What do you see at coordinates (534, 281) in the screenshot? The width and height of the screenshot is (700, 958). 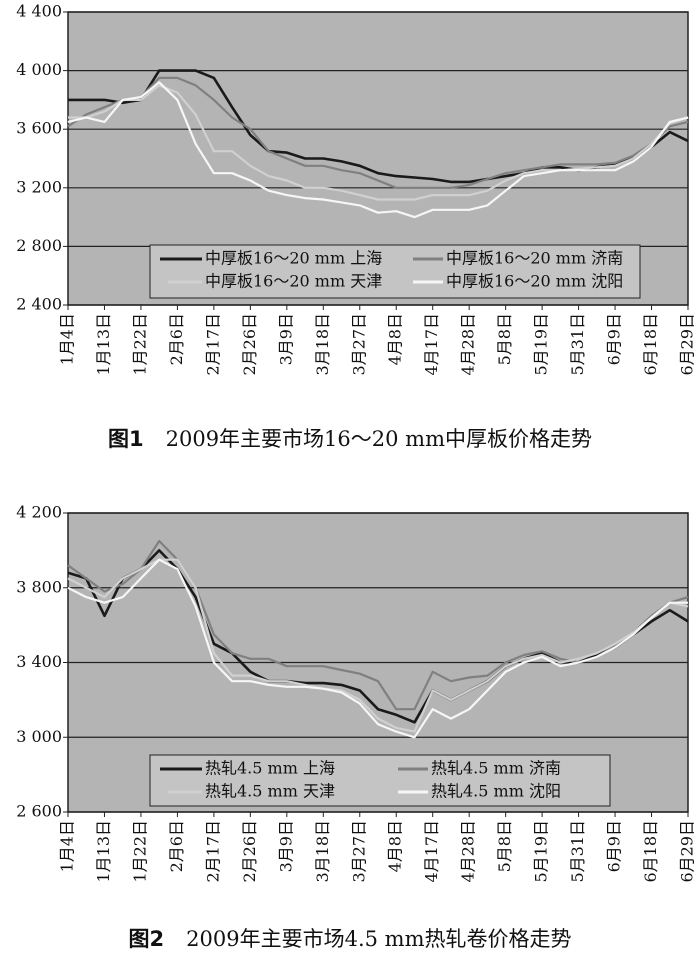 I see `legend-label: 中厚板16～20 mm 沈阳` at bounding box center [534, 281].